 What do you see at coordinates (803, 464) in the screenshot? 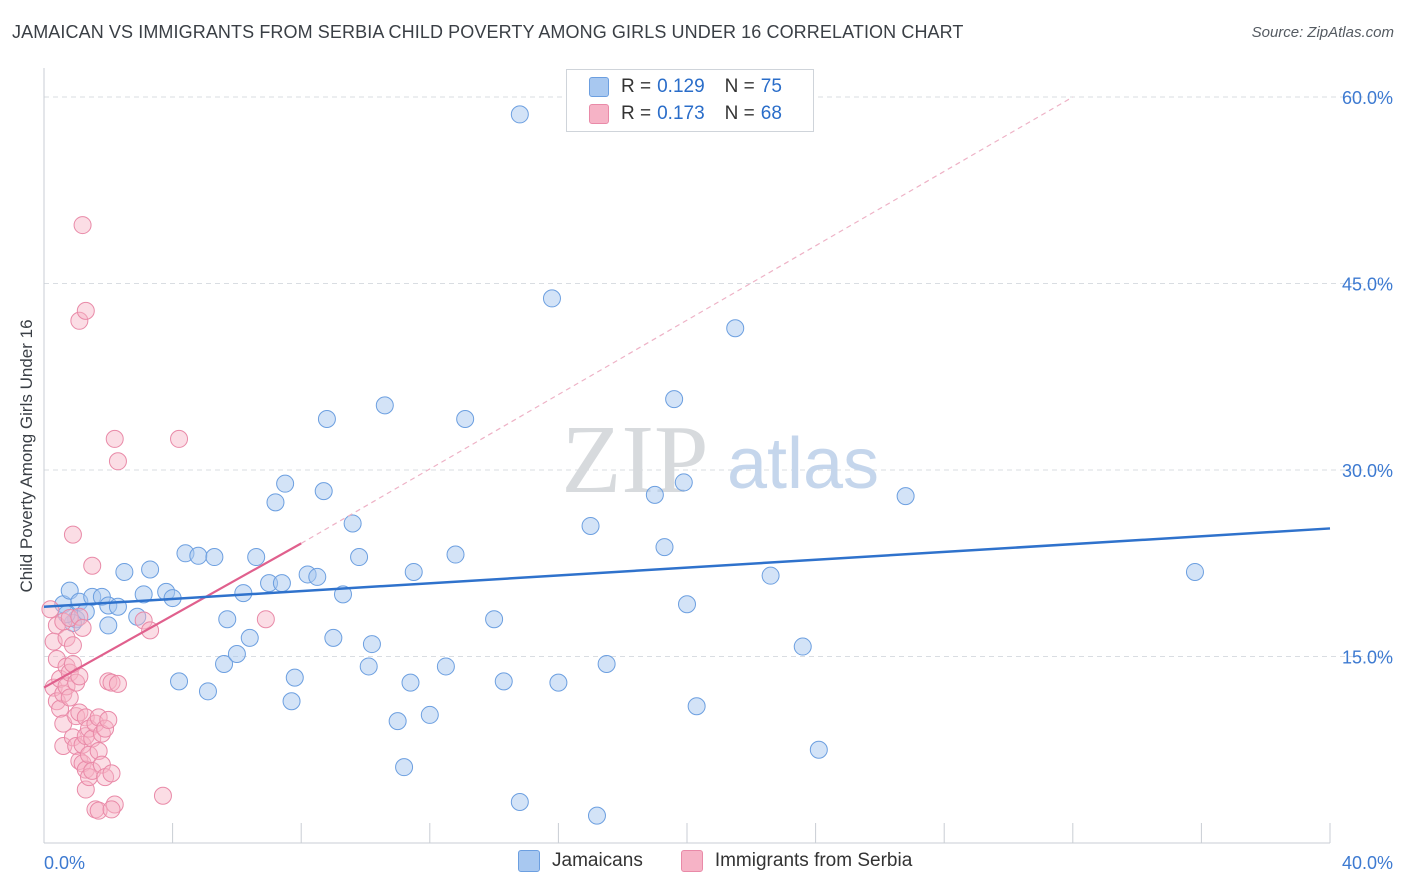
I see `watermark-atlas: atlas` at bounding box center [803, 464].